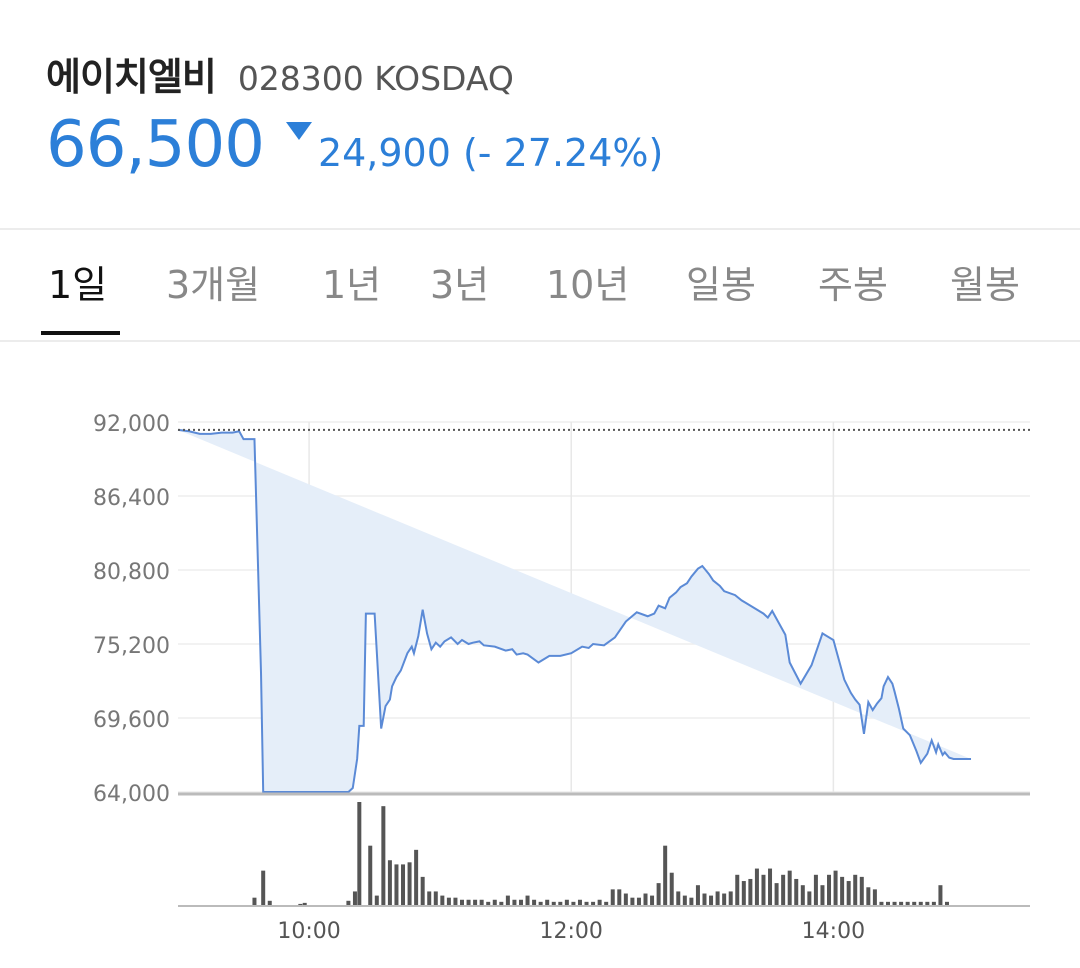 Image resolution: width=1080 pixels, height=968 pixels. What do you see at coordinates (985, 285) in the screenshot?
I see `tab-monthly-candle: 월봉` at bounding box center [985, 285].